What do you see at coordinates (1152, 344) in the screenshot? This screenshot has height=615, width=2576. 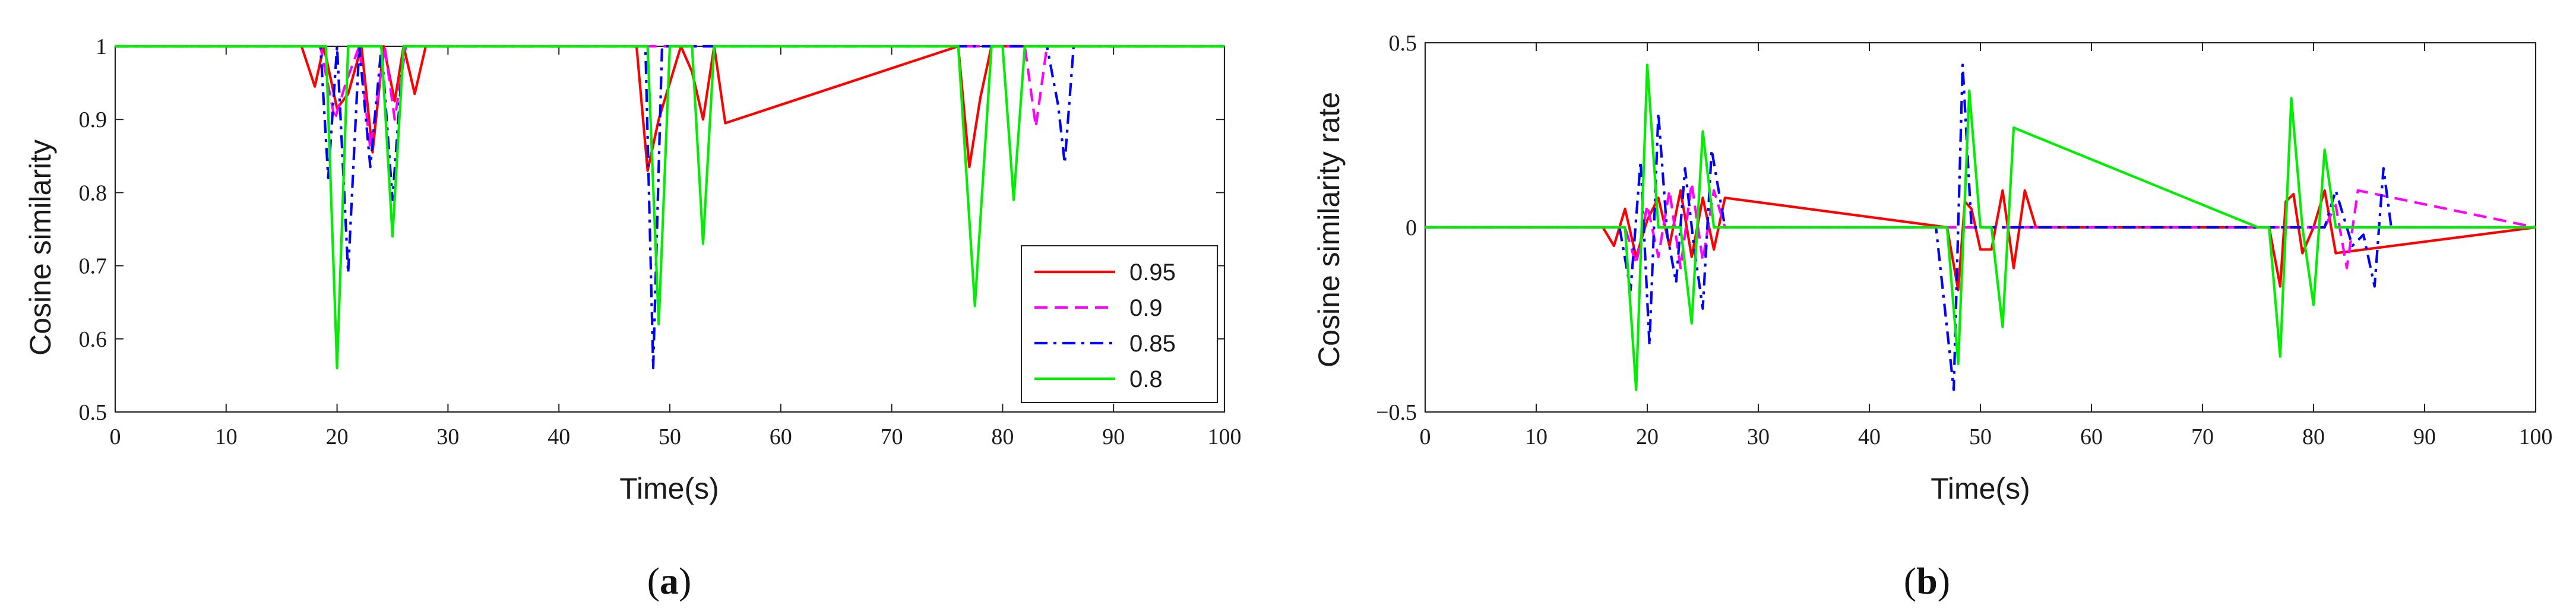 I see `legend-label: 0.85` at bounding box center [1152, 344].